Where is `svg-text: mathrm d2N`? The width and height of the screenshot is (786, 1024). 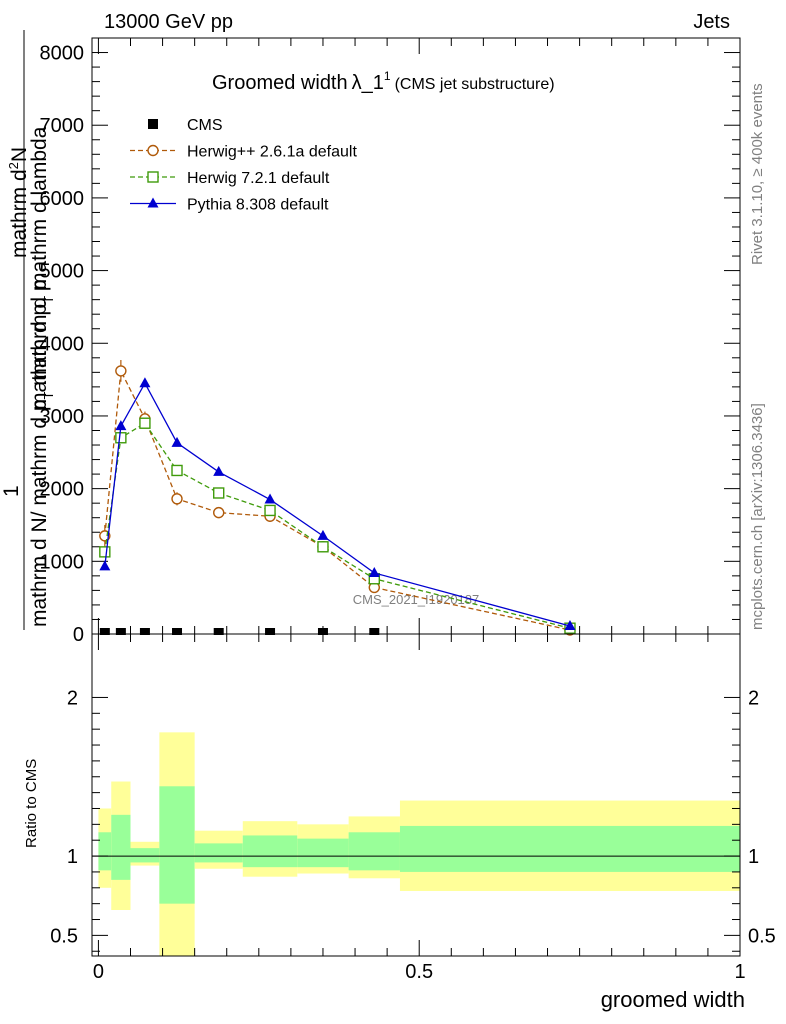 svg-text: mathrm d2N is located at coordinates (18, 202).